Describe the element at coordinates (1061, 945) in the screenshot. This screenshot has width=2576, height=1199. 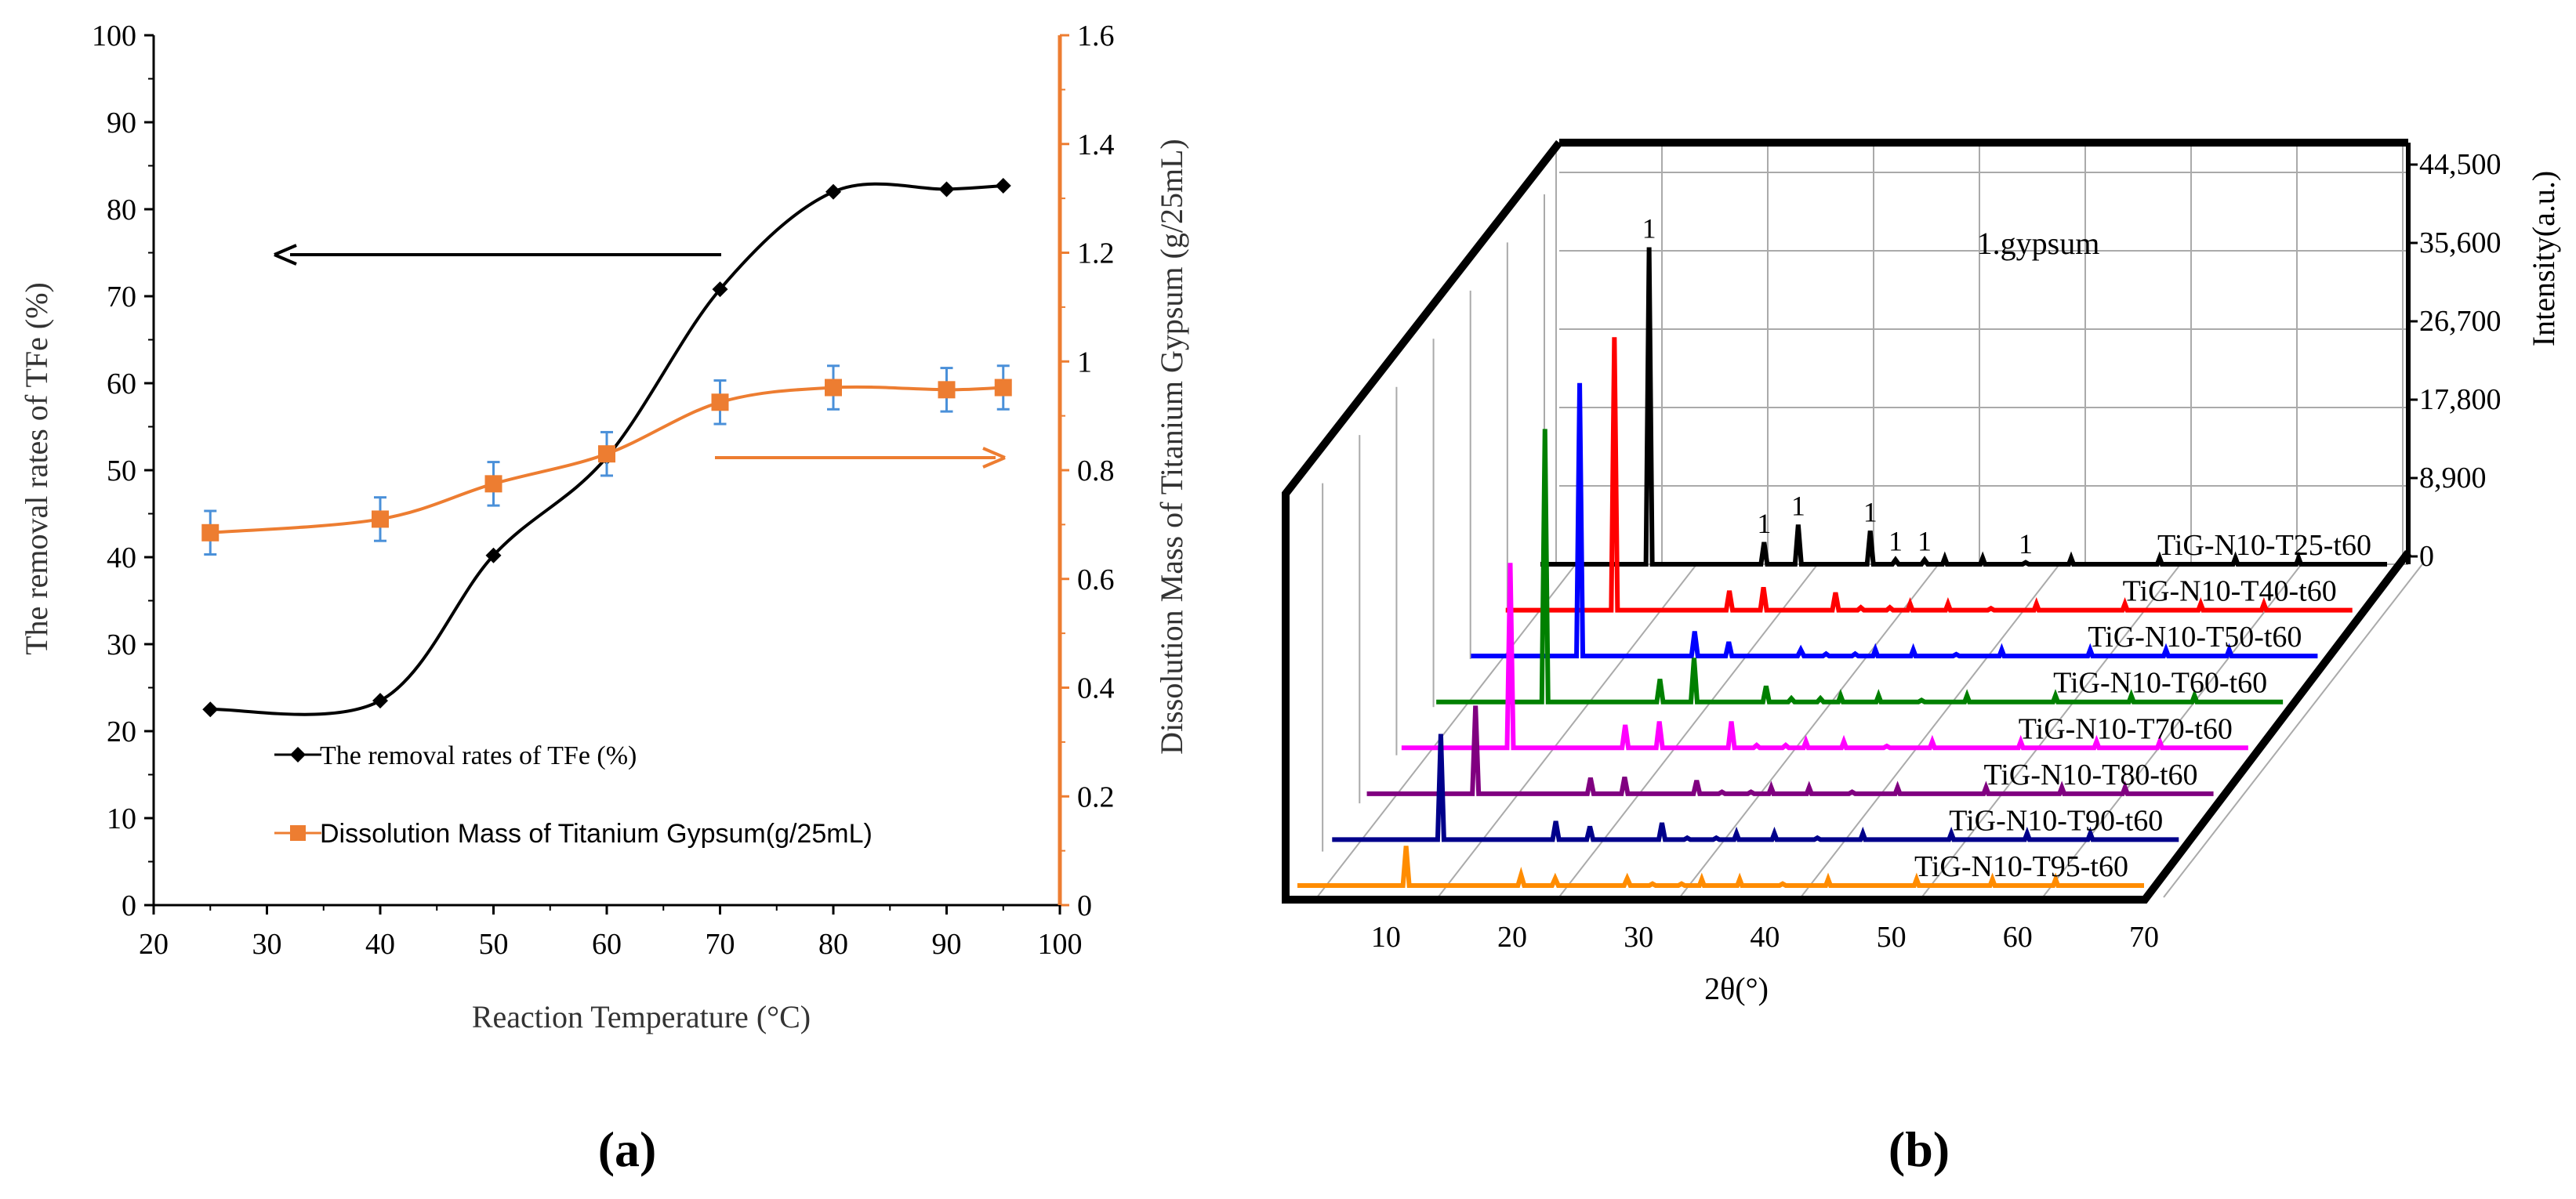
I see `x-tick-label: 100` at that location.